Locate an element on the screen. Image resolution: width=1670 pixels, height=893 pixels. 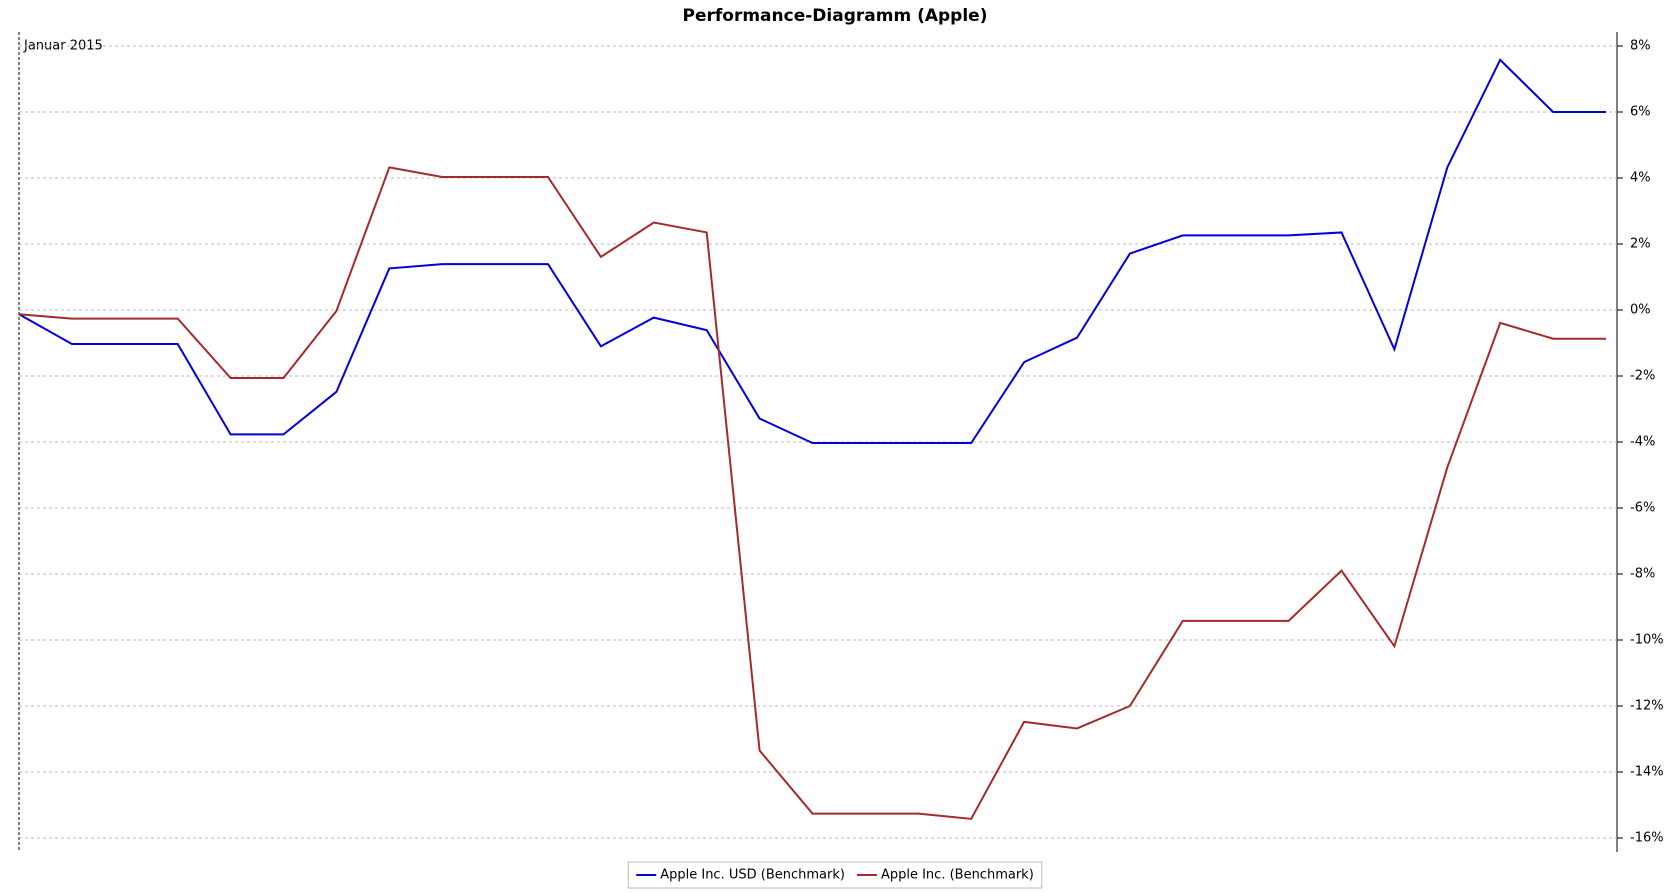
y-tick-label: -4% is located at coordinates (1642, 442).